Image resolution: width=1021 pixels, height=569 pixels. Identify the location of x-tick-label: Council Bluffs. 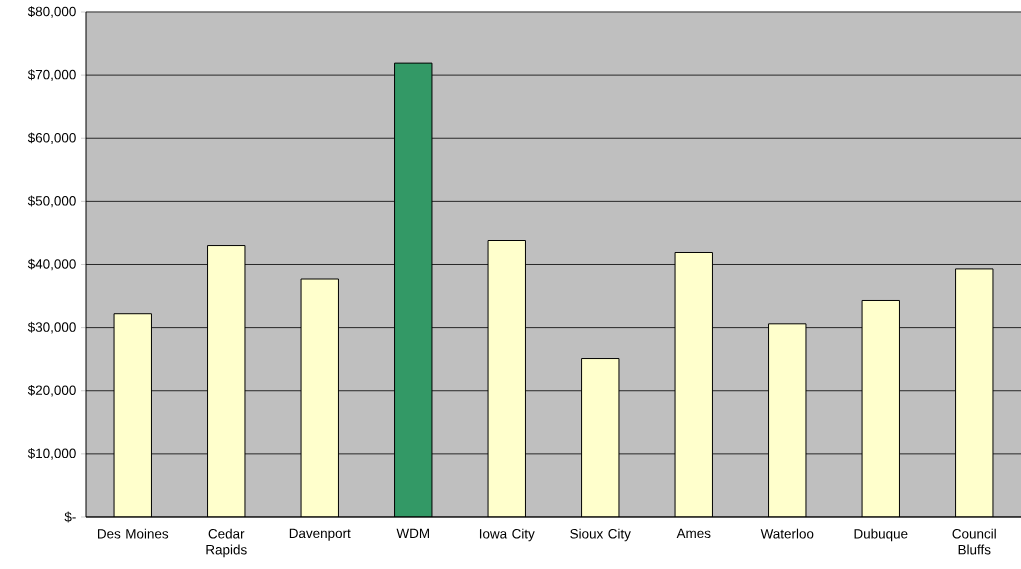
(974, 541).